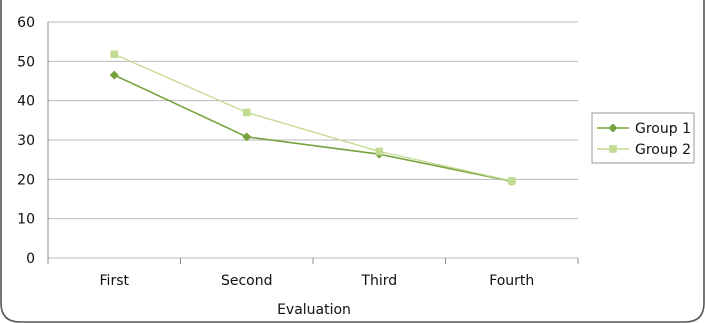 This screenshot has height=323, width=705. I want to click on y-tick-label: 10, so click(26, 220).